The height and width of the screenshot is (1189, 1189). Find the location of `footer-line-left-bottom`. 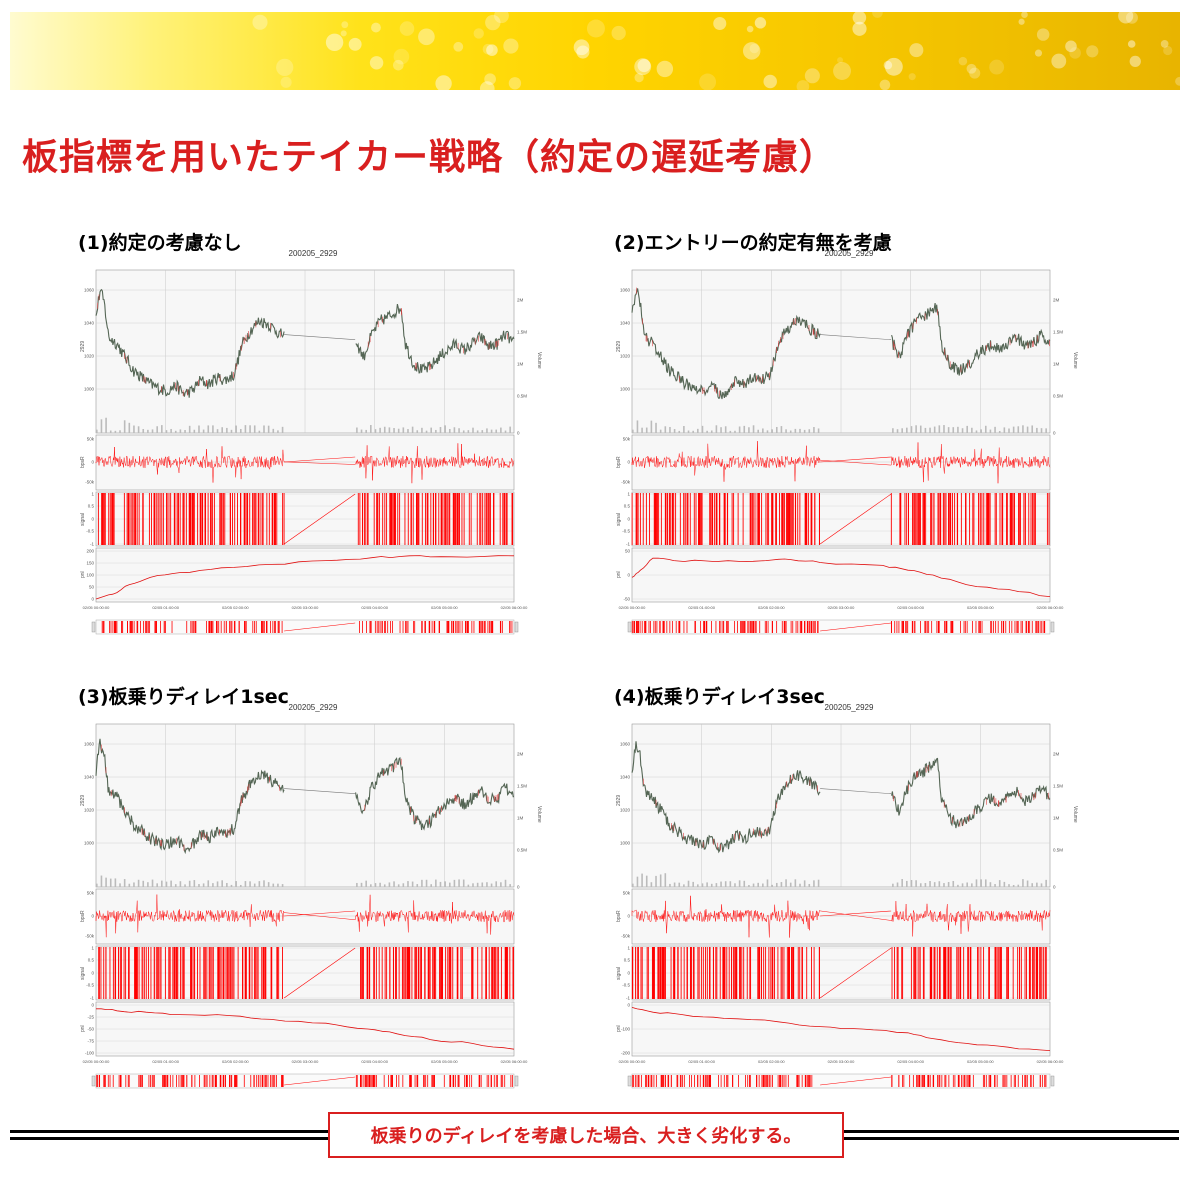

footer-line-left-bottom is located at coordinates (169, 1138).